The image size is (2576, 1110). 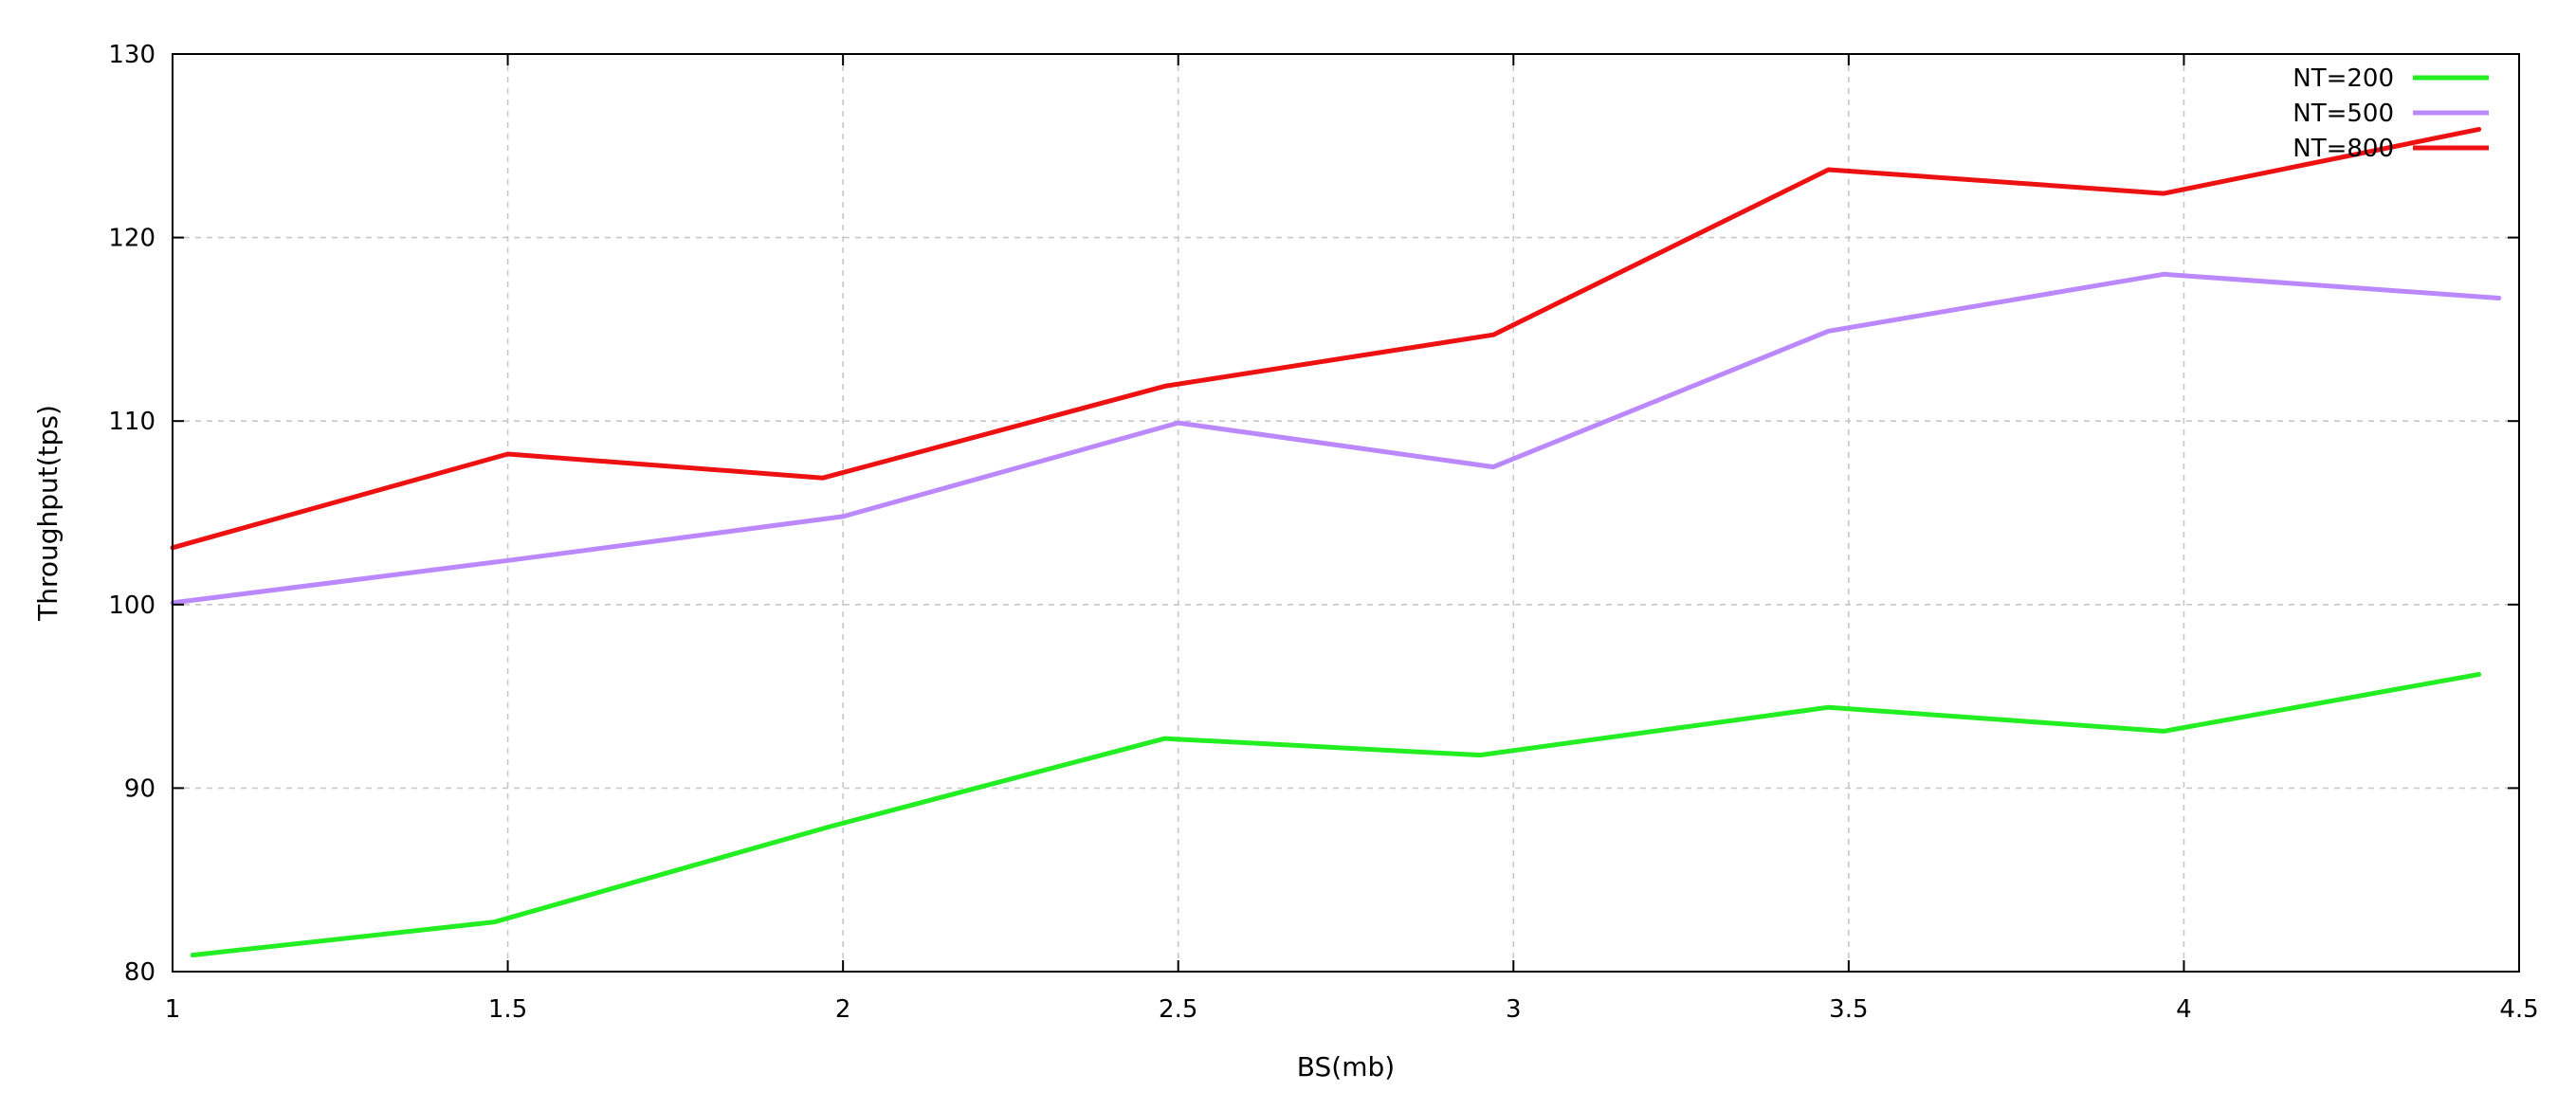 What do you see at coordinates (139, 789) in the screenshot?
I see `y-tick-label: 90` at bounding box center [139, 789].